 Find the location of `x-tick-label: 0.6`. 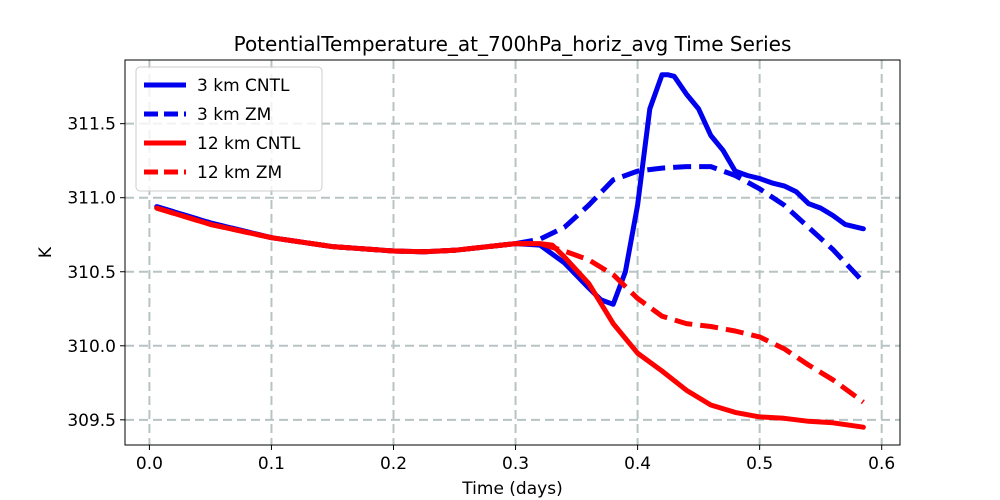

x-tick-label: 0.6 is located at coordinates (881, 464).